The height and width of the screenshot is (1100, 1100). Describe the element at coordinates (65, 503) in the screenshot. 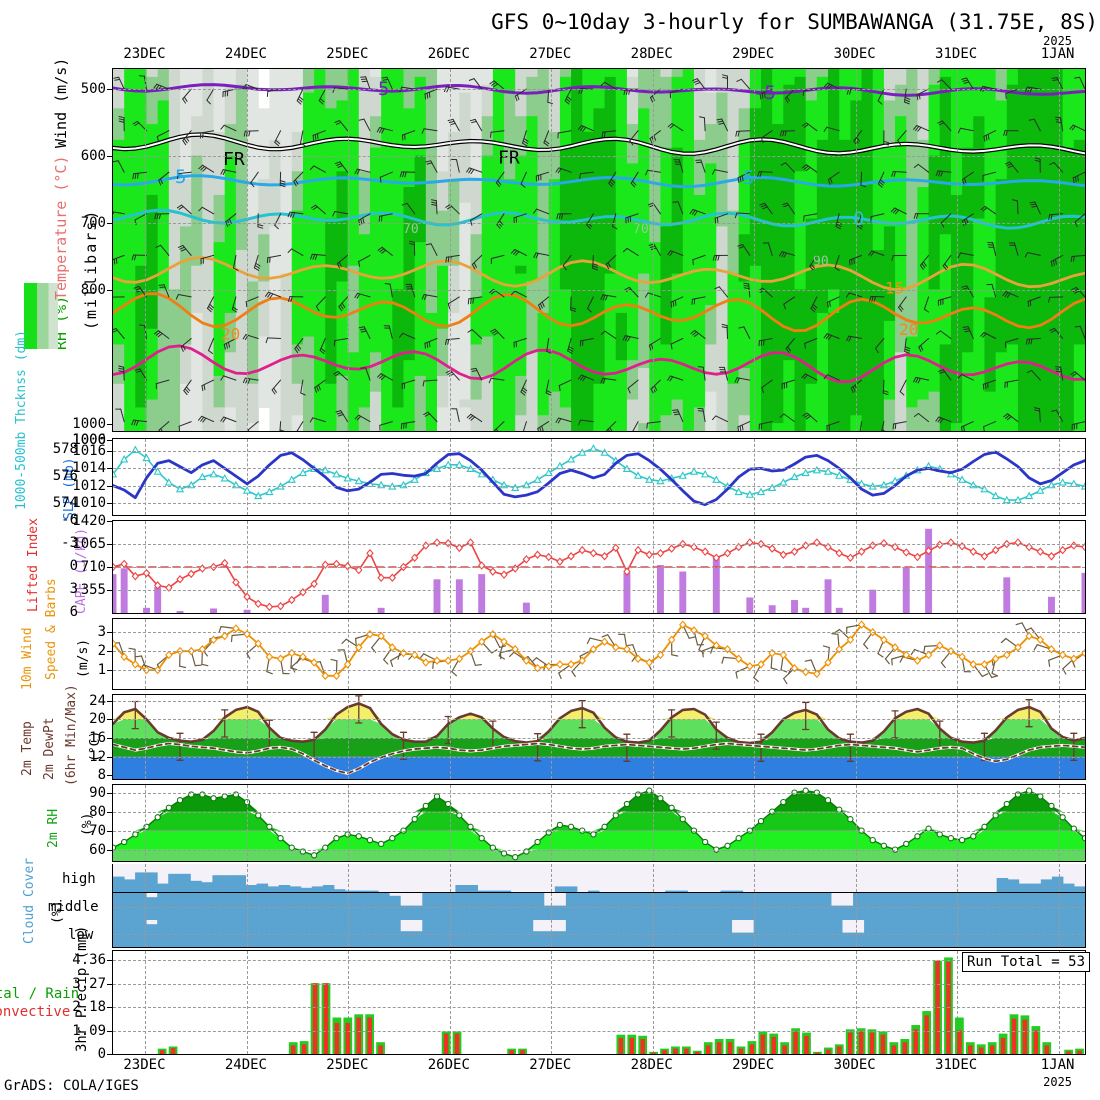

I see `thickness-tick-label: 574` at that location.